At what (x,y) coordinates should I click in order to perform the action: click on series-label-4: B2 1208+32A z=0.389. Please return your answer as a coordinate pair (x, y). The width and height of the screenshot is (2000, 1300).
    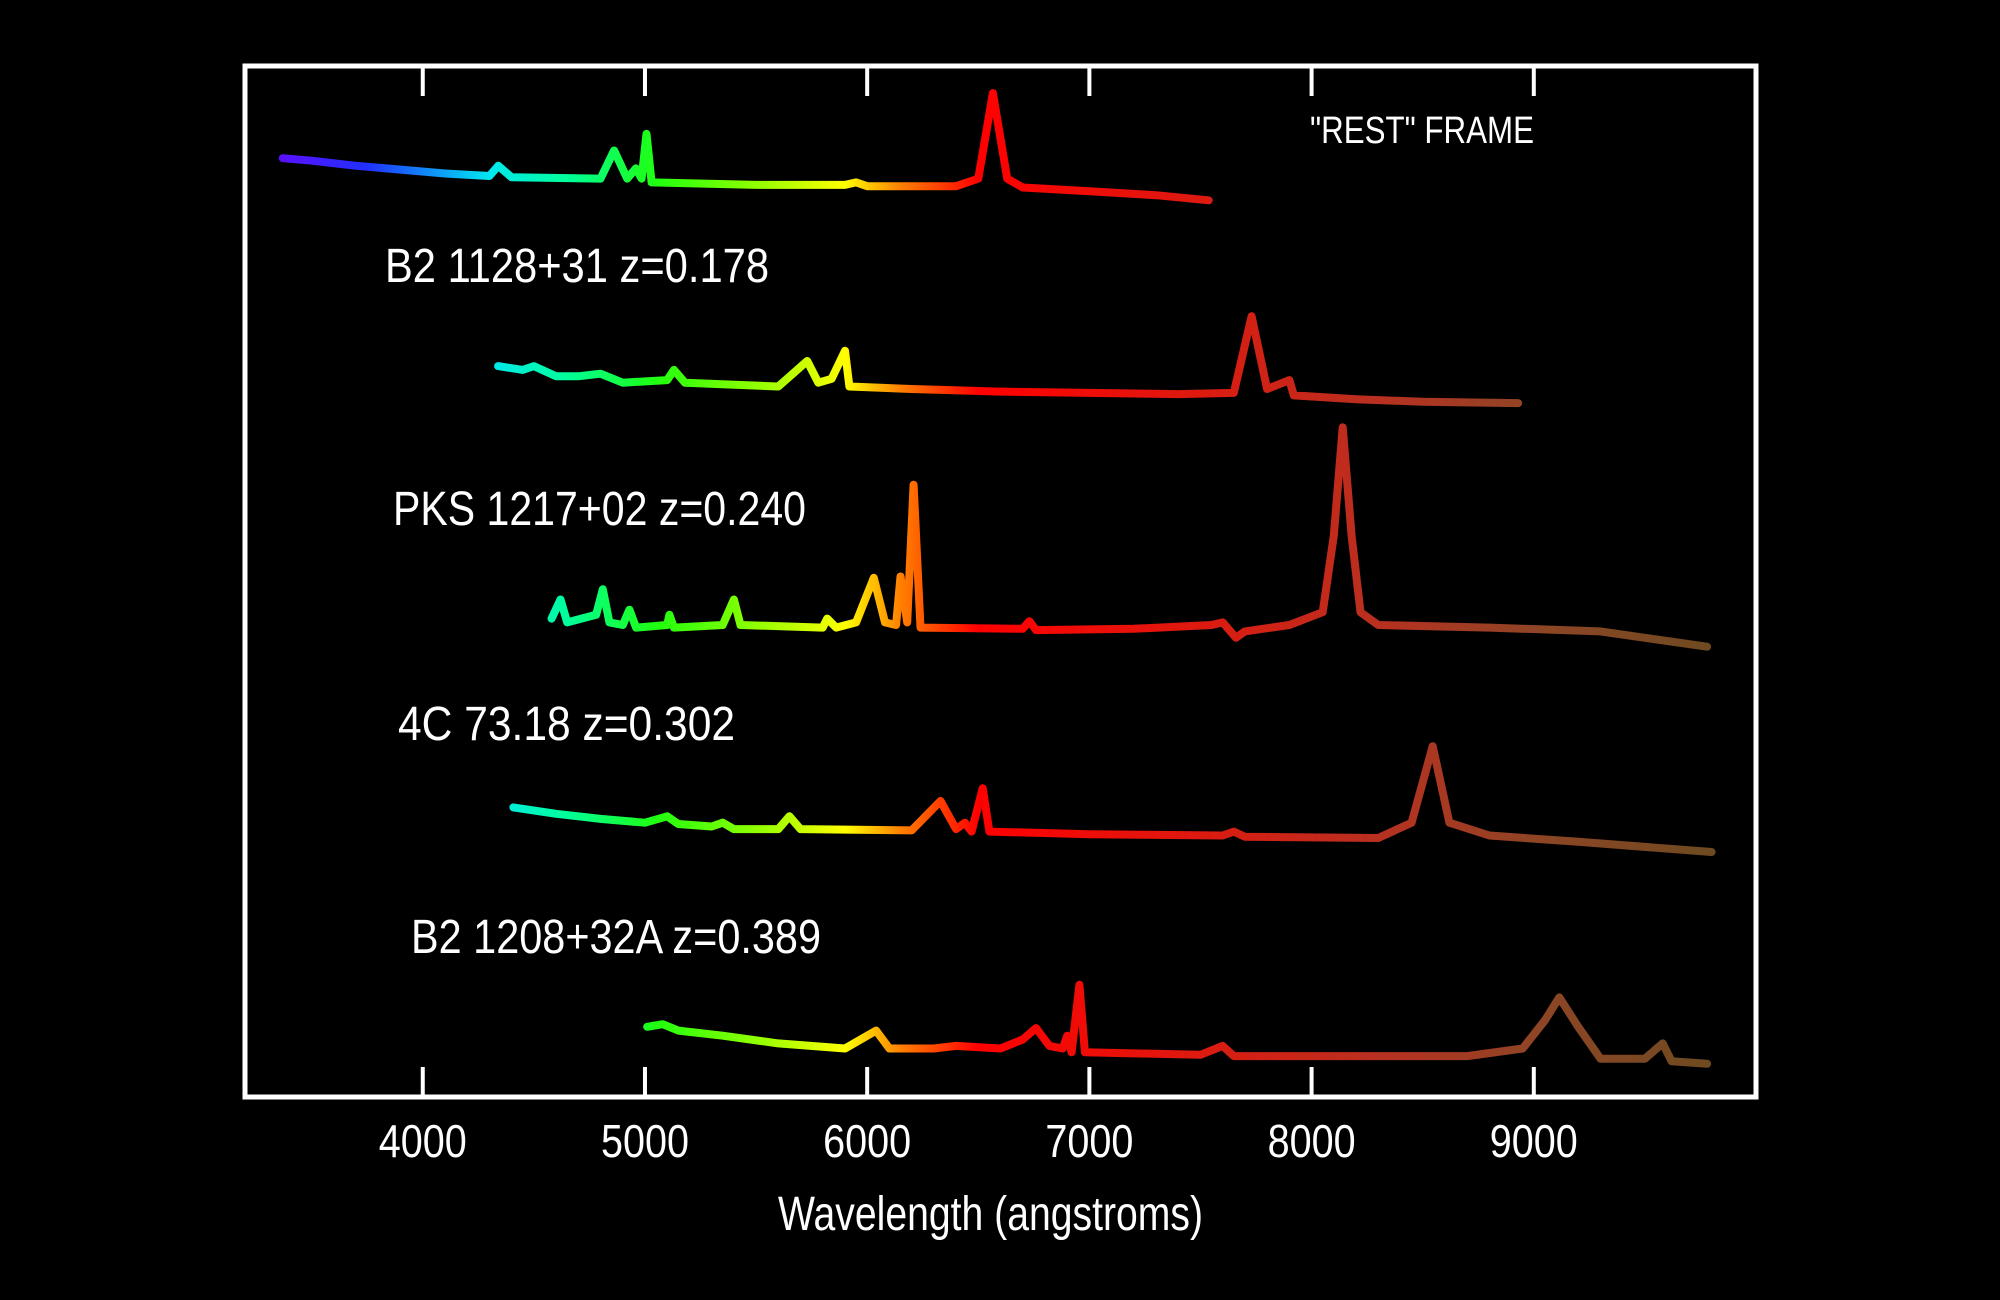
    Looking at the image, I should click on (616, 937).